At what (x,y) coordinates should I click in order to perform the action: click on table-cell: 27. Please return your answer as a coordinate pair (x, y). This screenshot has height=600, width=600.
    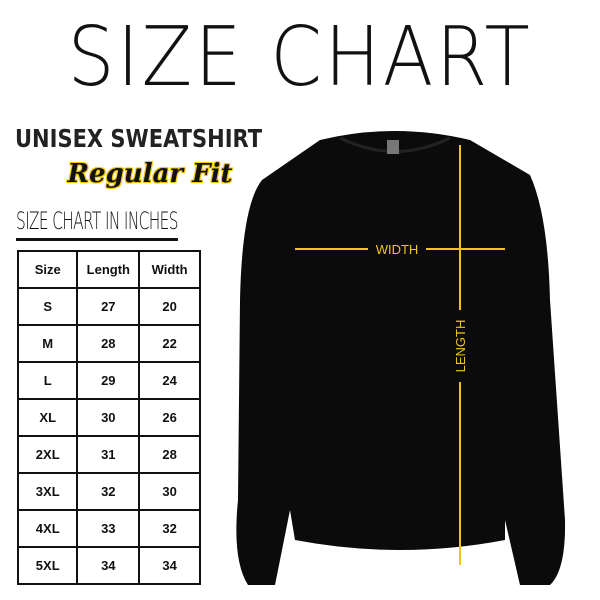
    Looking at the image, I should click on (108, 306).